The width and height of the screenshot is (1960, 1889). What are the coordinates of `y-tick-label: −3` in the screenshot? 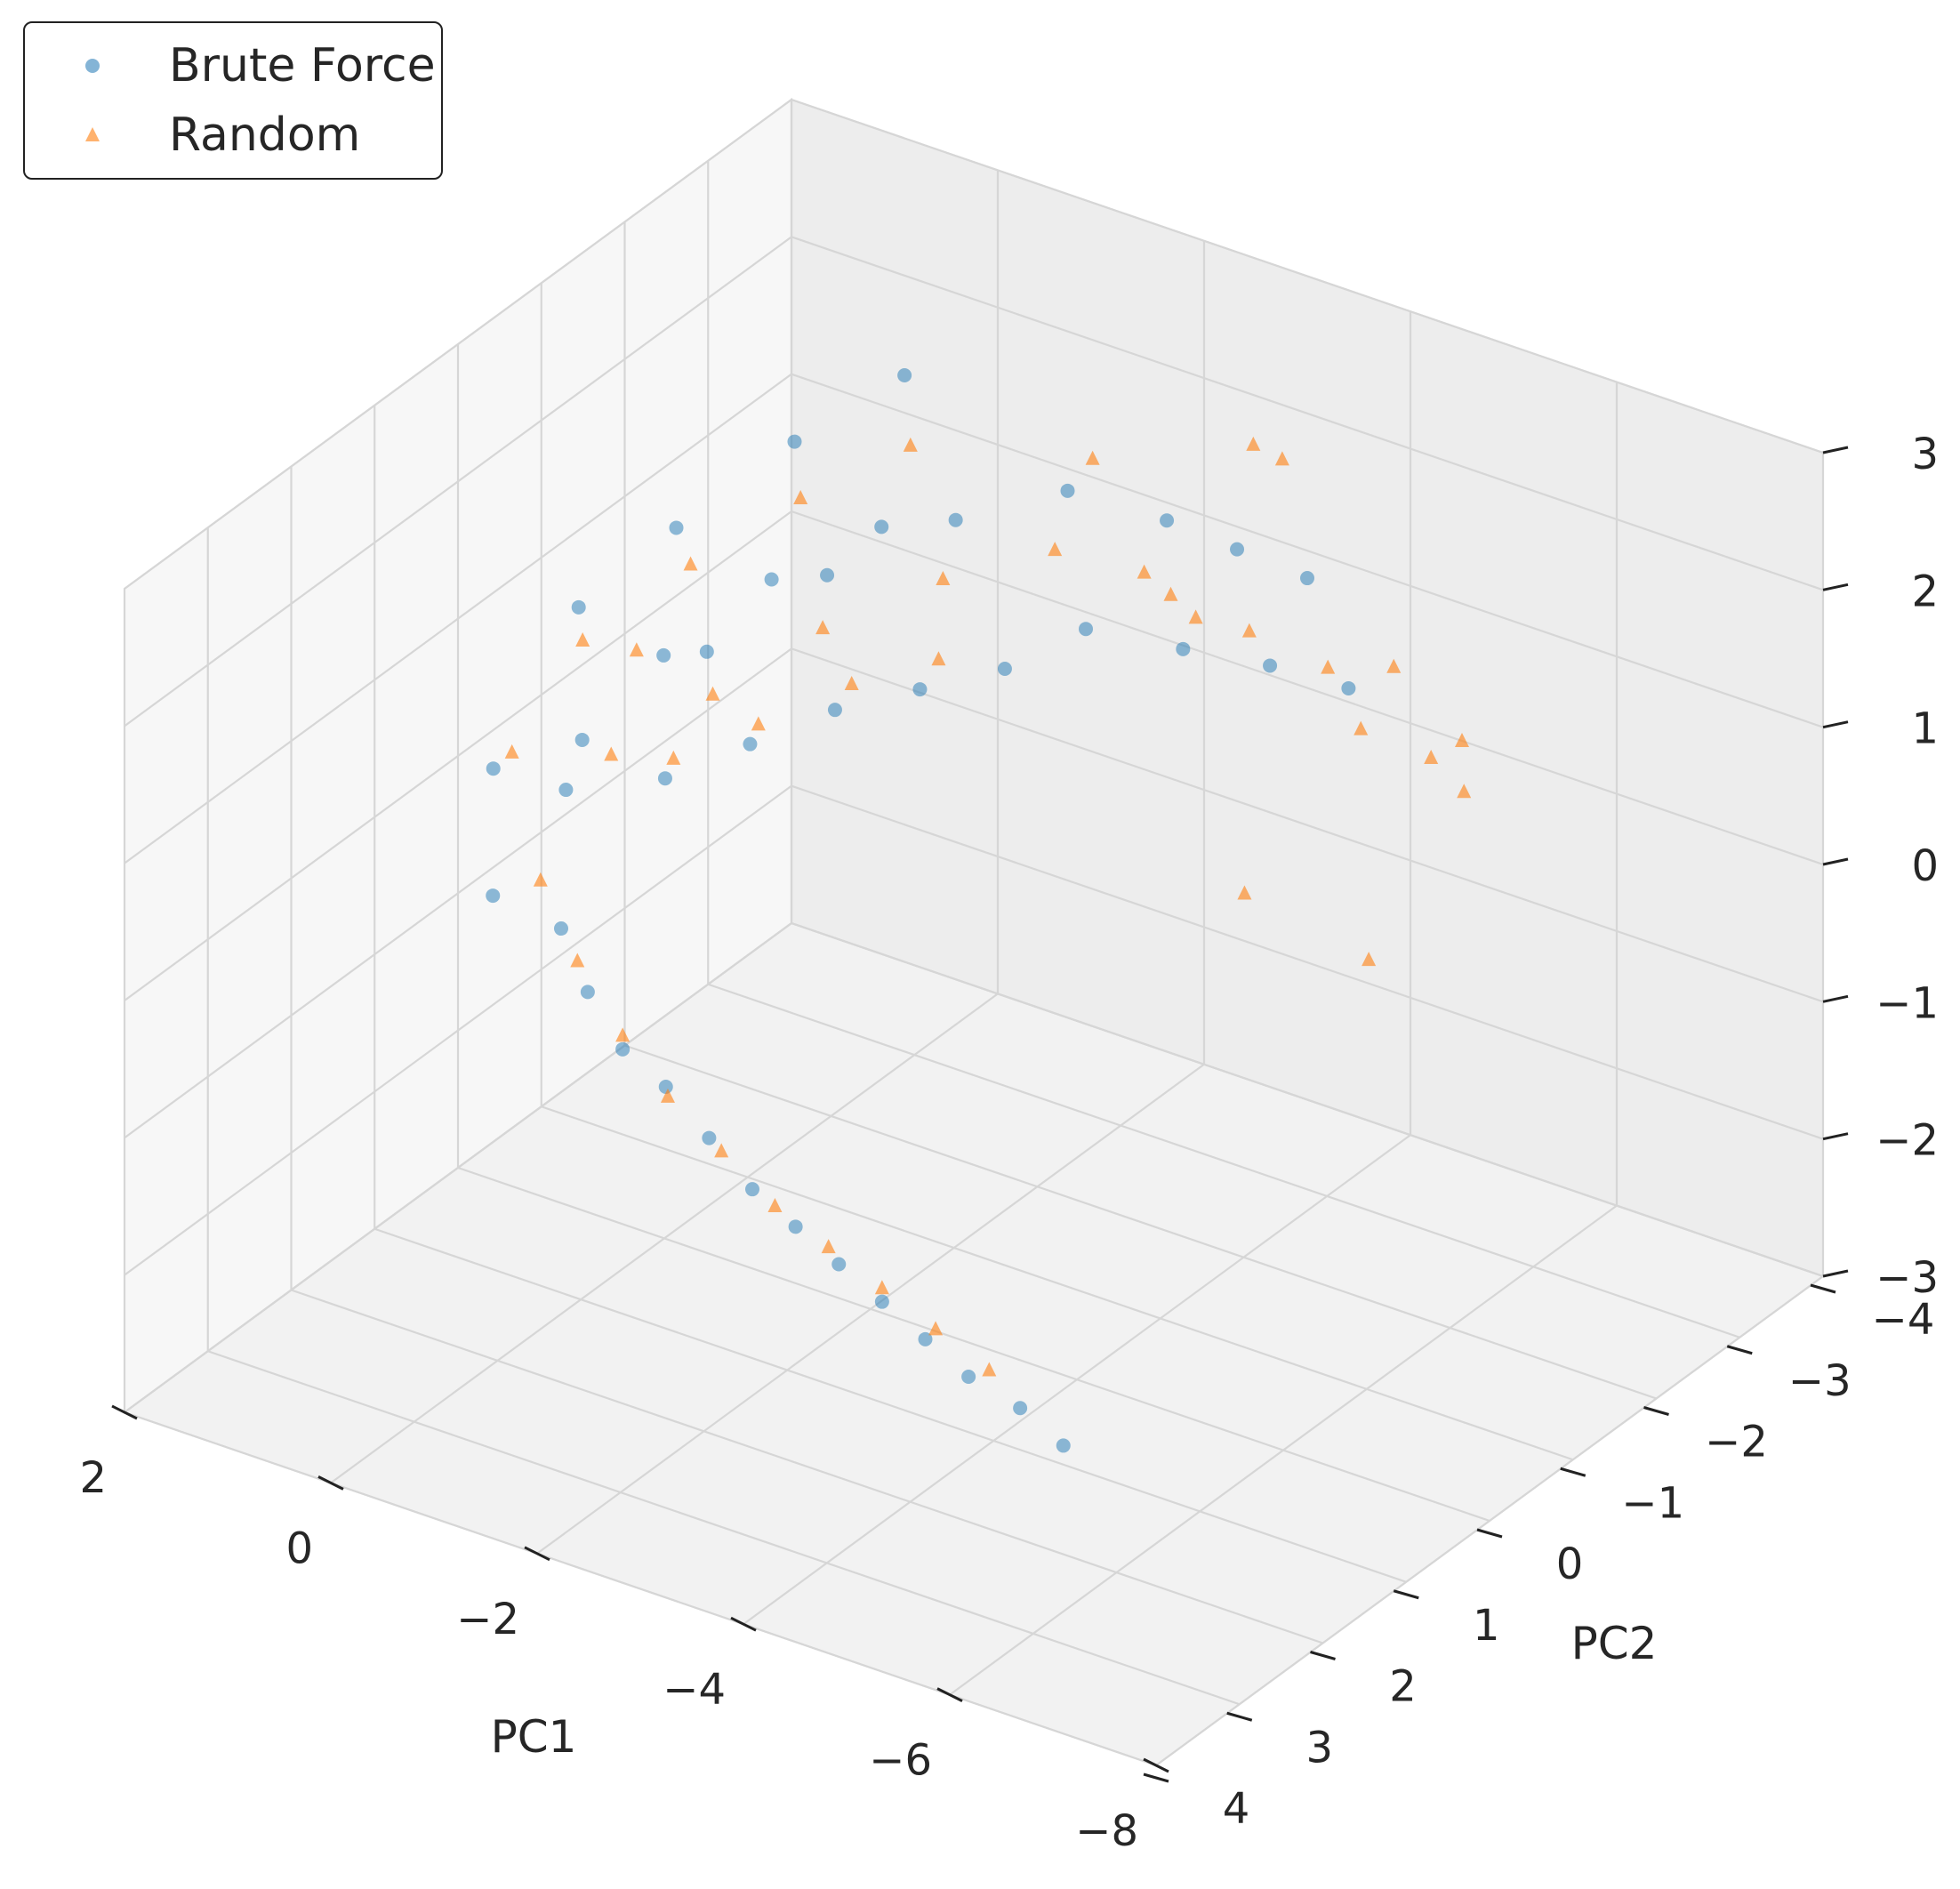 It's located at (1820, 1381).